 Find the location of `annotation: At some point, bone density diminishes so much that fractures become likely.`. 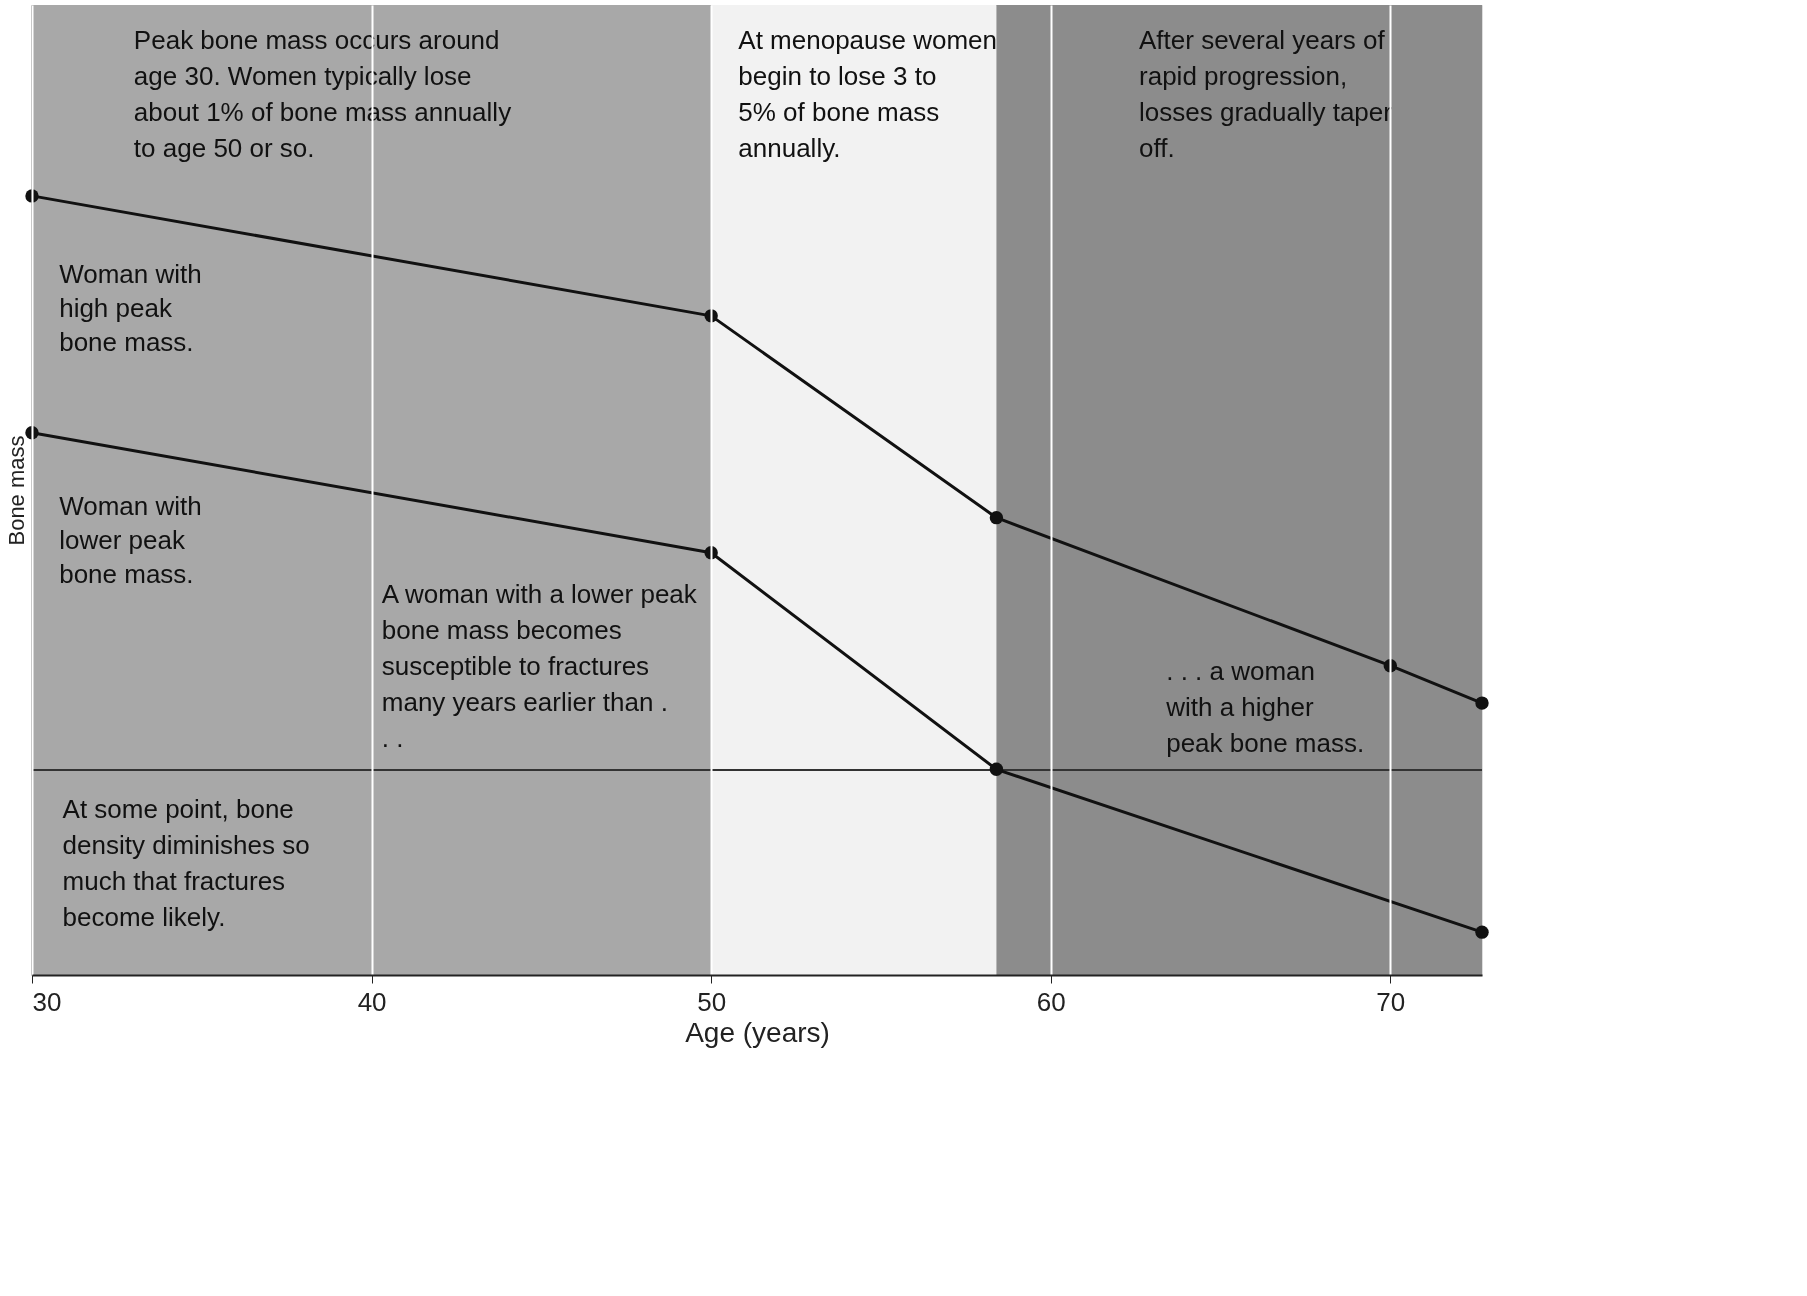

annotation: At some point, bone density diminishes so much that fractures become likely. is located at coordinates (186, 863).